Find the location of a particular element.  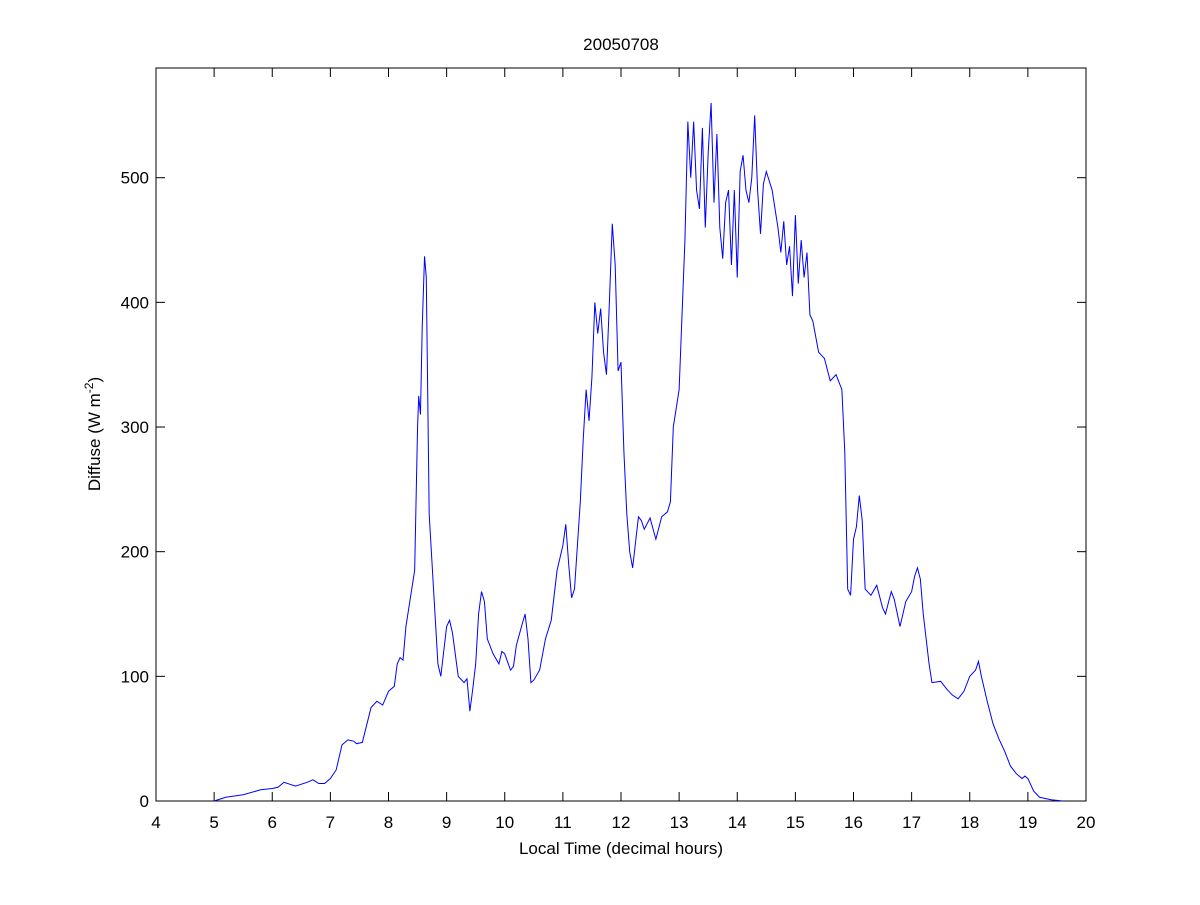

x-tick-label: 10 is located at coordinates (504, 822).